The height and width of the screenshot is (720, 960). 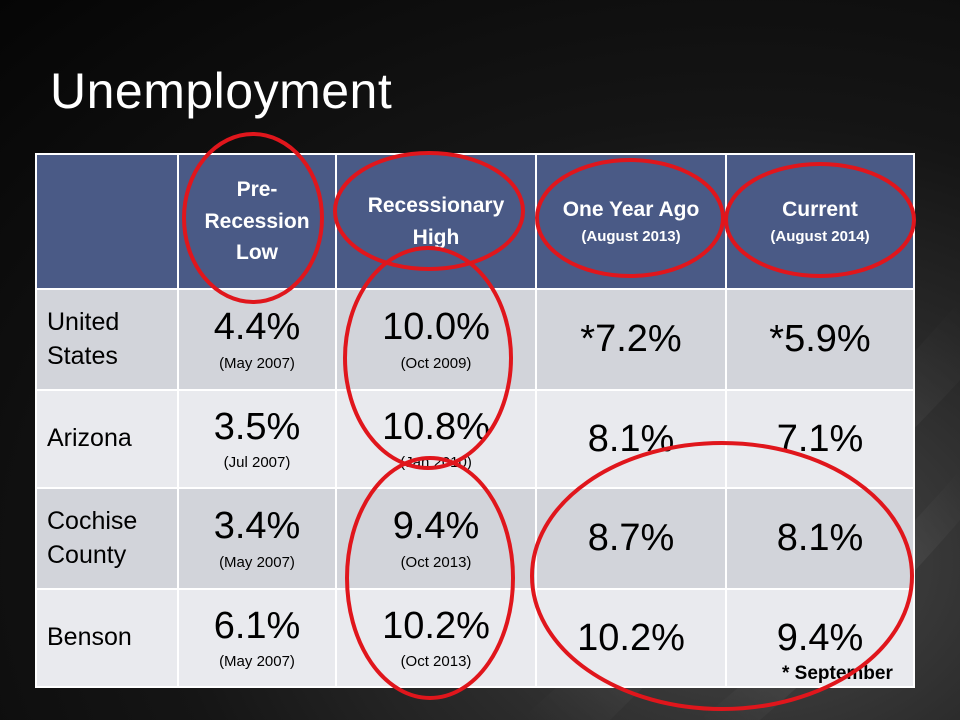 What do you see at coordinates (257, 426) in the screenshot?
I see `rate-value: 3.5%` at bounding box center [257, 426].